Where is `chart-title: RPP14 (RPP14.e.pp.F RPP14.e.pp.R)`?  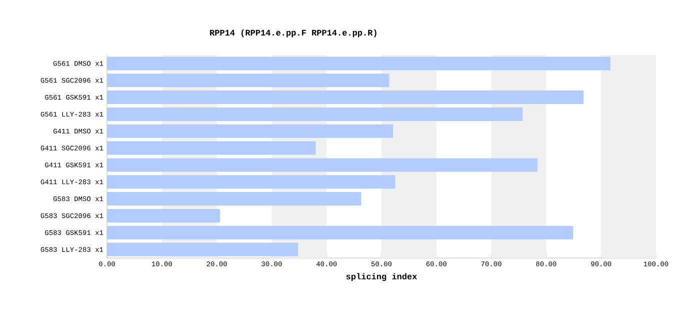
chart-title: RPP14 (RPP14.e.pp.F RPP14.e.pp.R) is located at coordinates (293, 33).